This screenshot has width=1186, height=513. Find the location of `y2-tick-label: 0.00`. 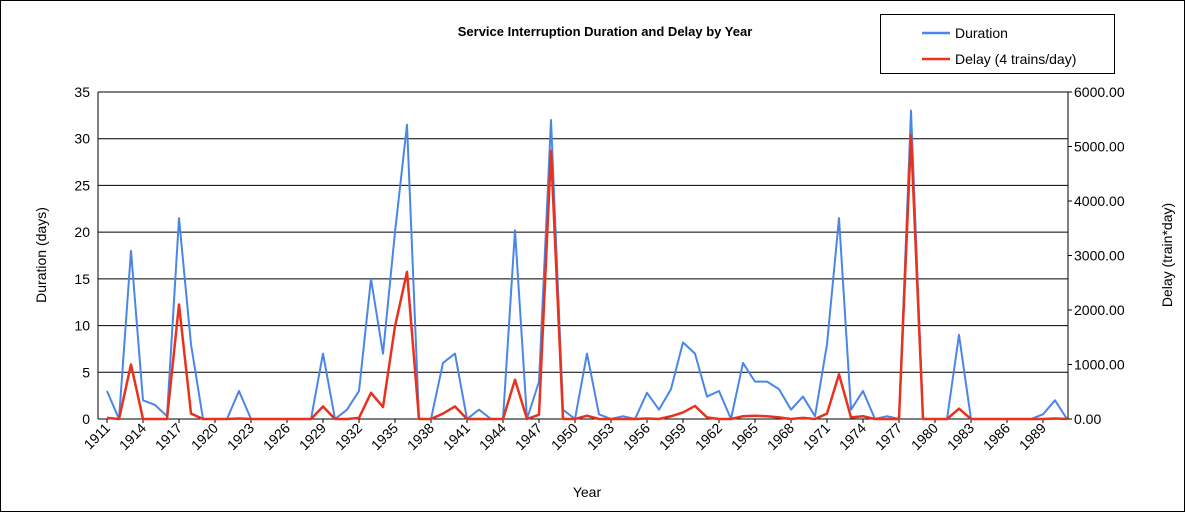

y2-tick-label: 0.00 is located at coordinates (1087, 419).